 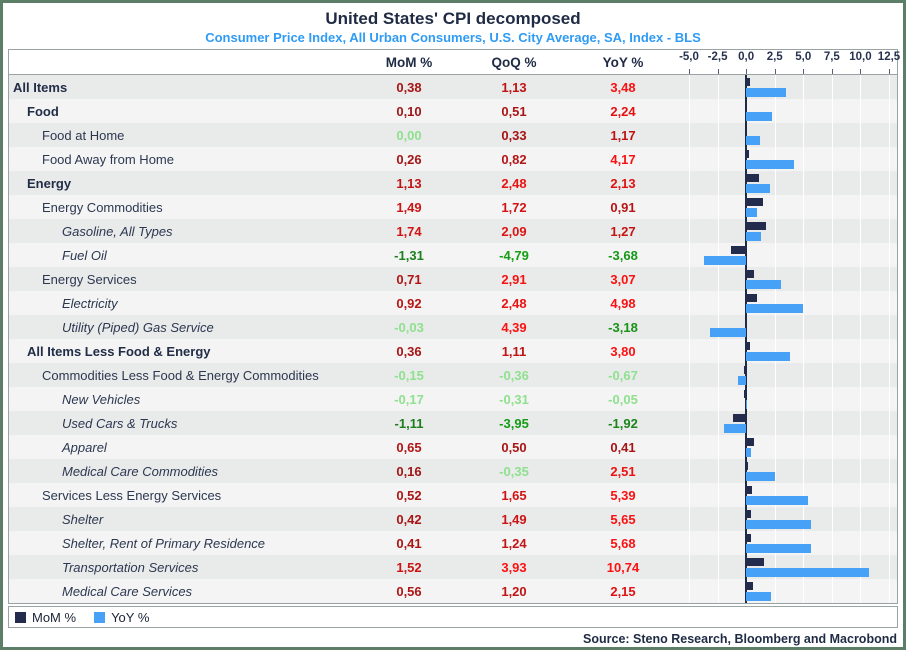 What do you see at coordinates (623, 519) in the screenshot?
I see `yoy-value: 5,65` at bounding box center [623, 519].